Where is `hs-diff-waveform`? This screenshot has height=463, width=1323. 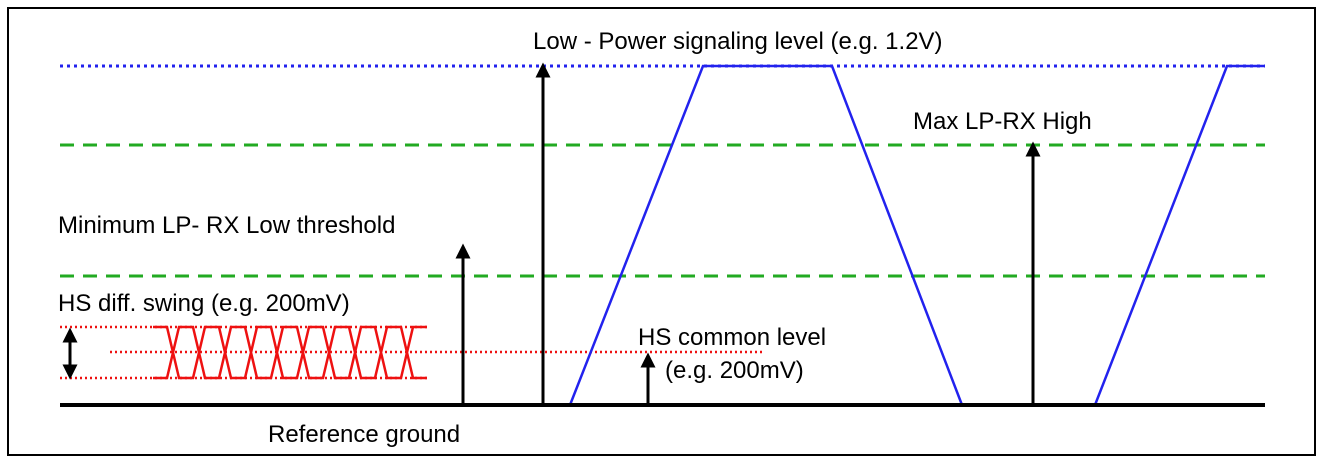 hs-diff-waveform is located at coordinates (290, 352).